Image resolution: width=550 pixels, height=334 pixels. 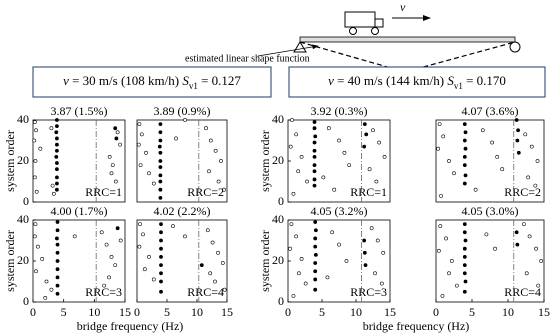 I want to click on case-label: v = 40 m/s (144 km/h) Sv1 = 0.170, so click(x=417, y=82).